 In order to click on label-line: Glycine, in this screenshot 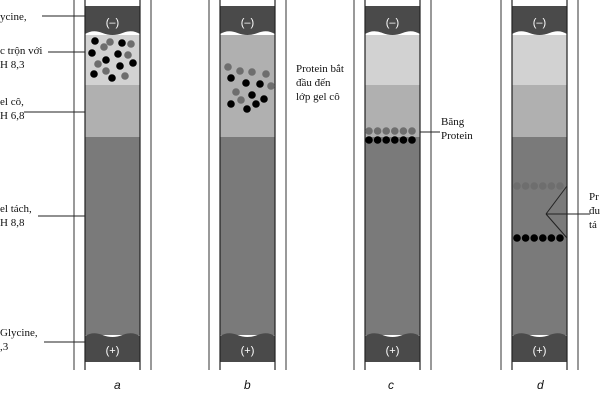, I will do `click(19, 333)`.